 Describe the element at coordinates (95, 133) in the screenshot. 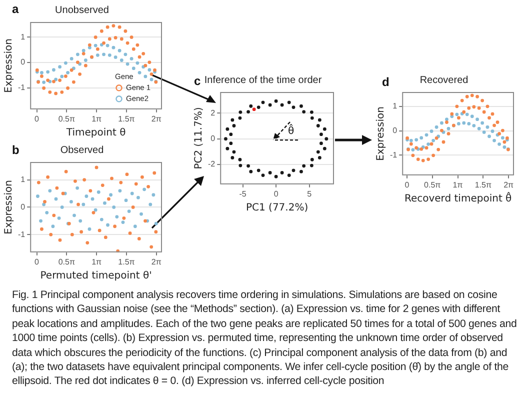

I see `x-axis-title: Timepoint θ` at that location.